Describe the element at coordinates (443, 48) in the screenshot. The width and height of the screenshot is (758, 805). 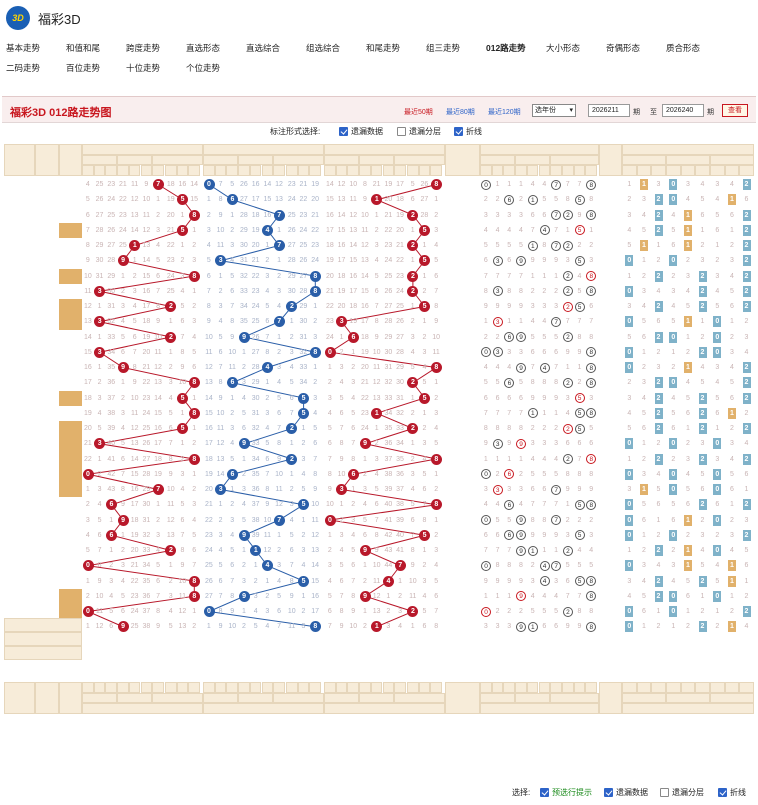
I see `nav-item: 组三走势` at that location.